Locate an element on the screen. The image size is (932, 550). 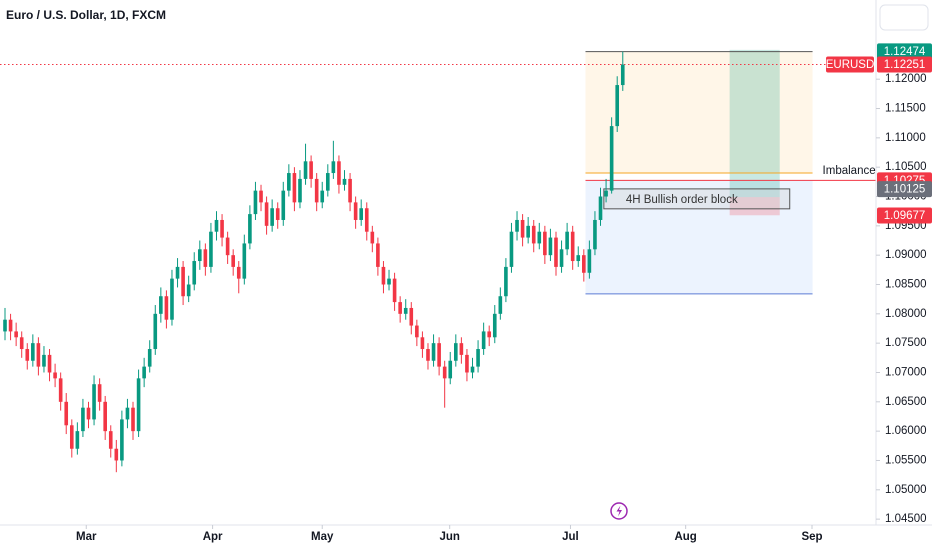
x-tick-label: Jul is located at coordinates (570, 537).